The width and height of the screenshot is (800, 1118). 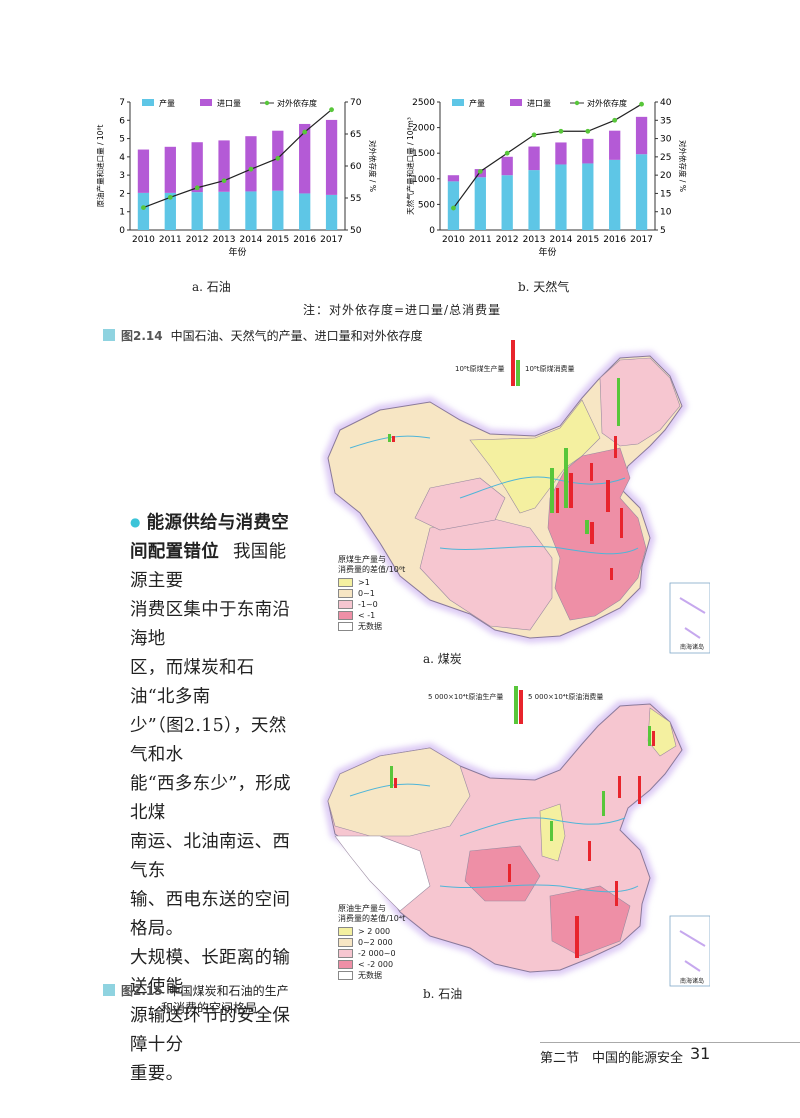 I want to click on legend-label: >1, so click(x=364, y=582).